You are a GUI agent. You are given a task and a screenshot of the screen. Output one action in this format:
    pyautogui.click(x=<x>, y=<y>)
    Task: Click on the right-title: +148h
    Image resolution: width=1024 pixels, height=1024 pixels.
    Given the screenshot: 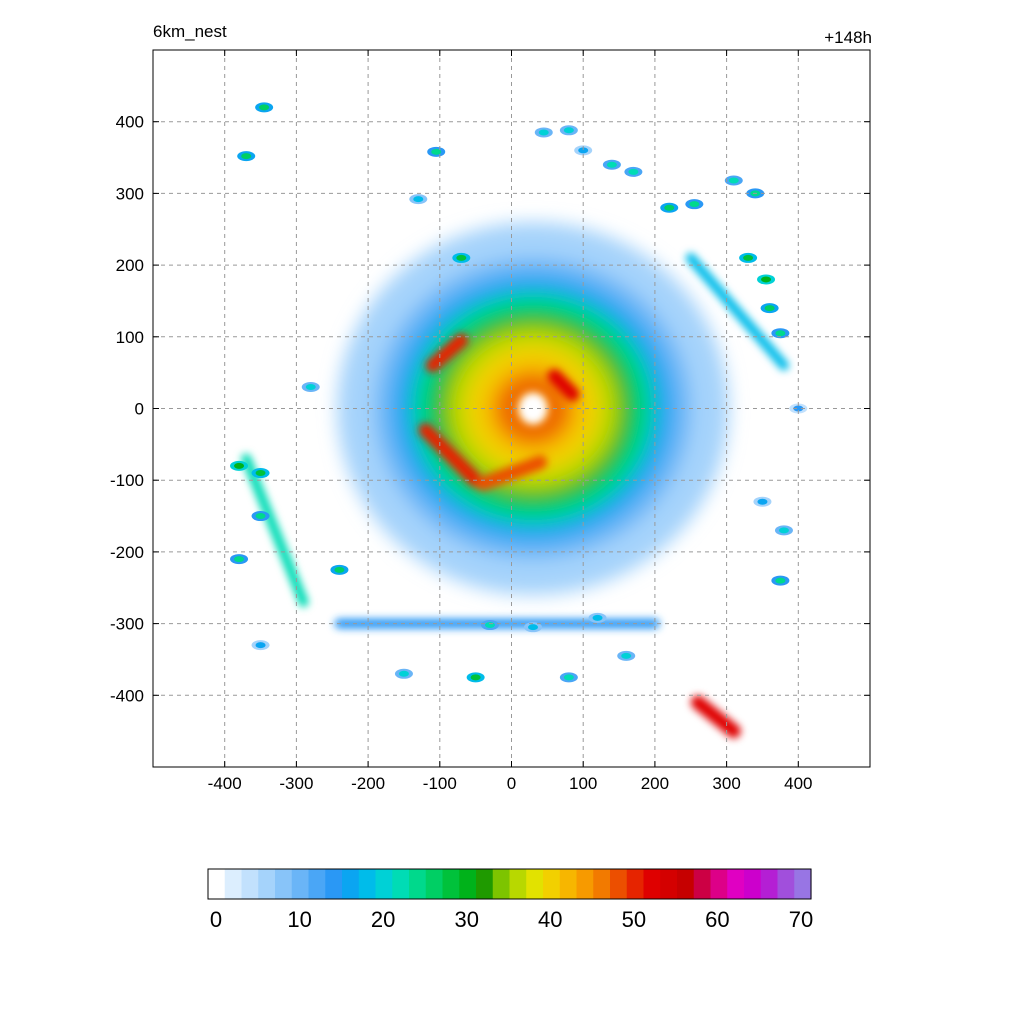 What is the action you would take?
    pyautogui.click(x=848, y=37)
    